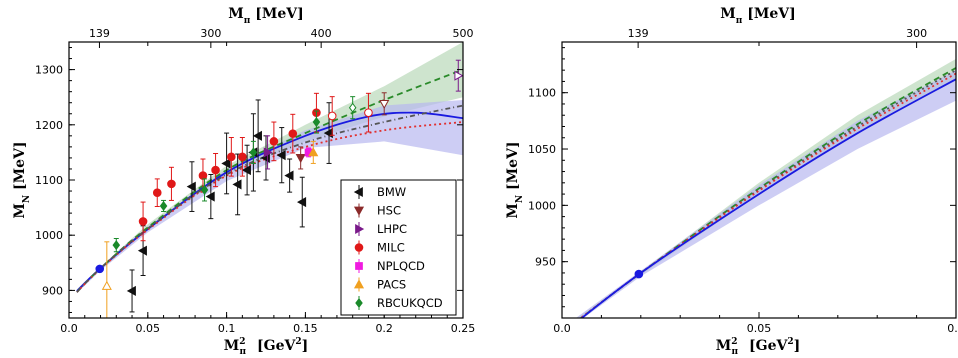 The height and width of the screenshot is (358, 958). I want to click on legend: BMW HSC LHPC MILC NPLQCD PACS RBCUKQCD, so click(398, 247).